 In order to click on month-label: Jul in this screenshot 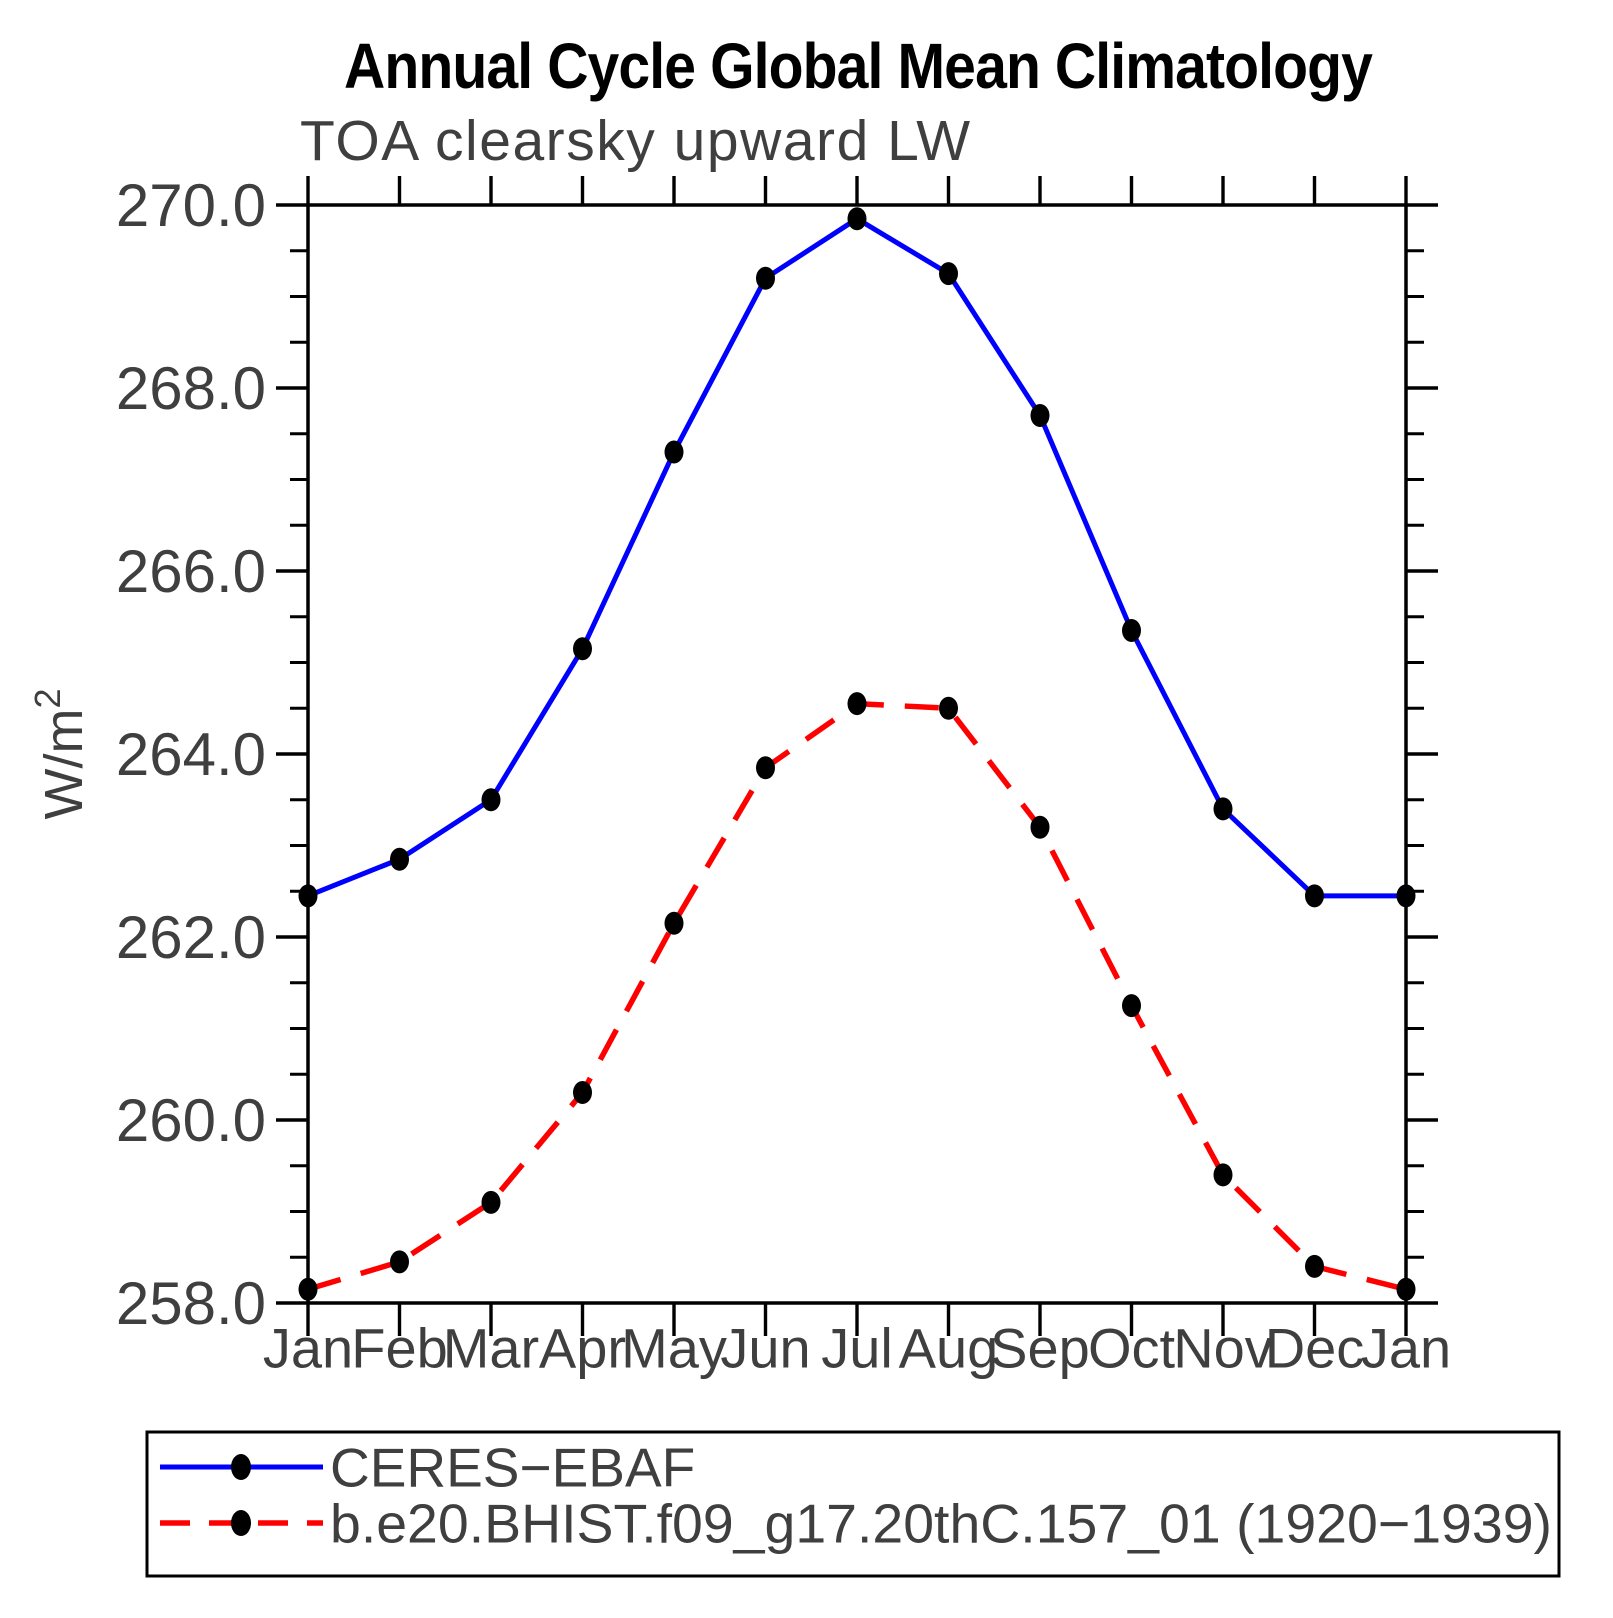, I will do `click(857, 1348)`.